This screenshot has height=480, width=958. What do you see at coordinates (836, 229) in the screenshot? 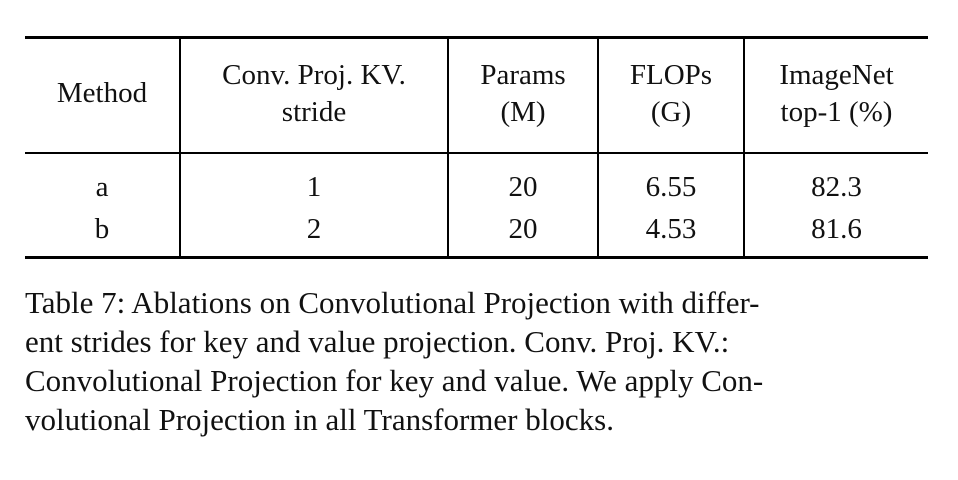
I see `cell-top1: 81.6` at bounding box center [836, 229].